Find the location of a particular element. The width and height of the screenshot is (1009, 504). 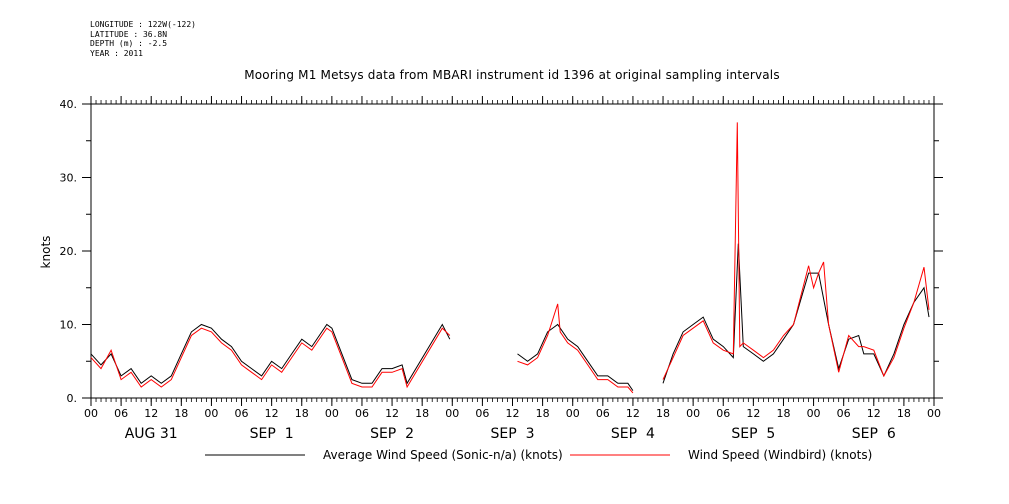

longitude-text: LONGITUDE : 122W(-122) is located at coordinates (143, 24).